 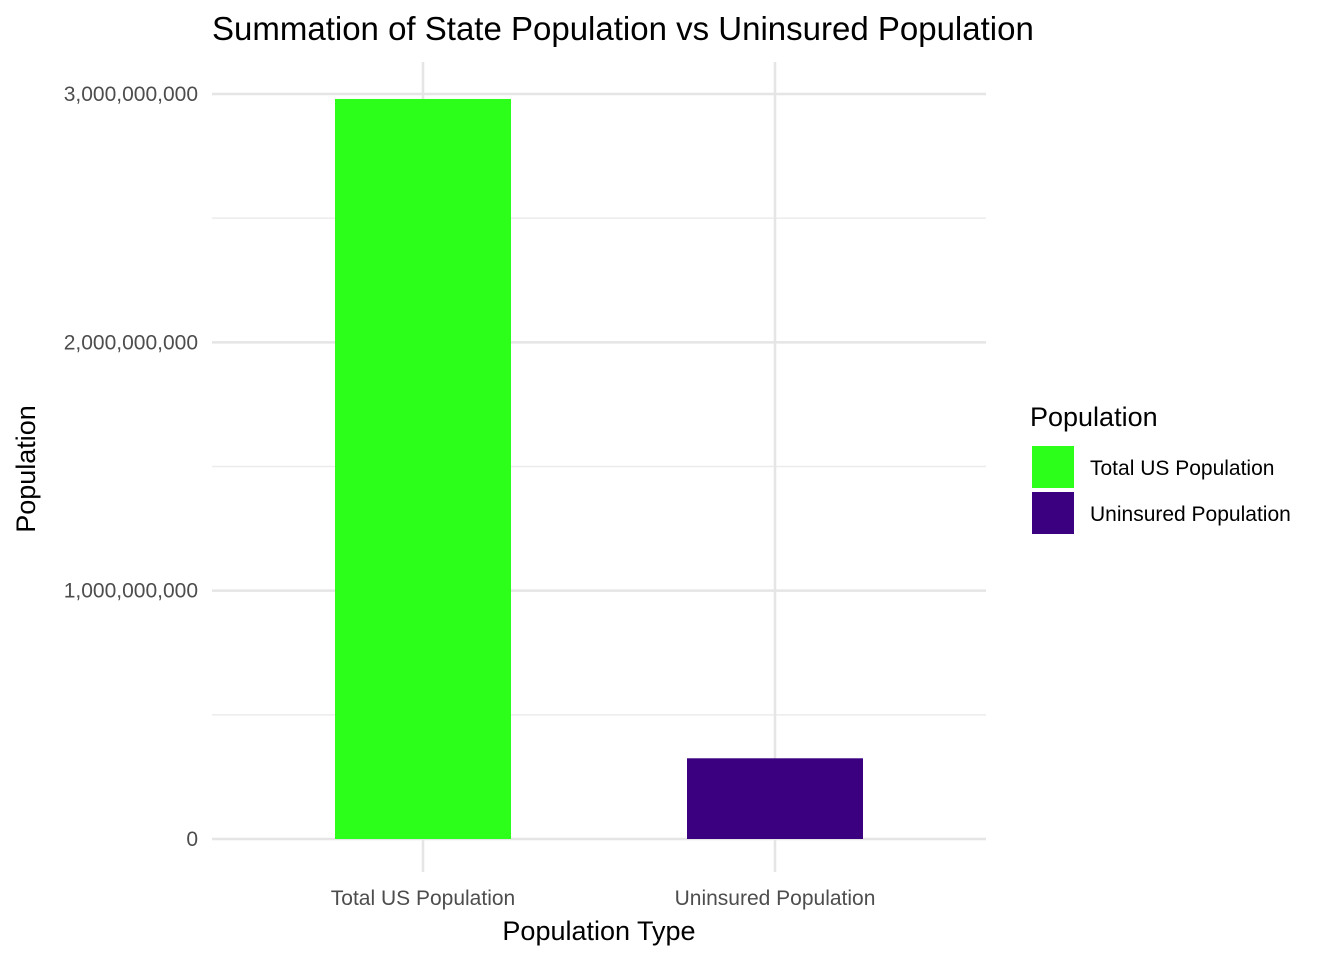 I want to click on y-tick-label: 3,000,000,000, so click(x=131, y=94).